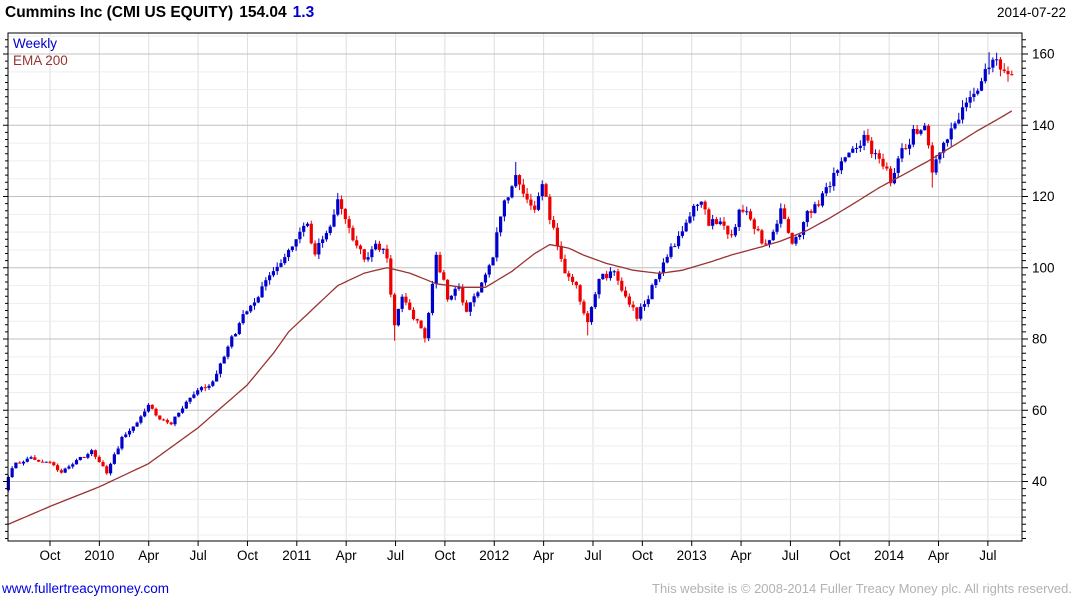 This screenshot has width=1075, height=600. Describe the element at coordinates (1043, 196) in the screenshot. I see `svg-text: 120` at that location.